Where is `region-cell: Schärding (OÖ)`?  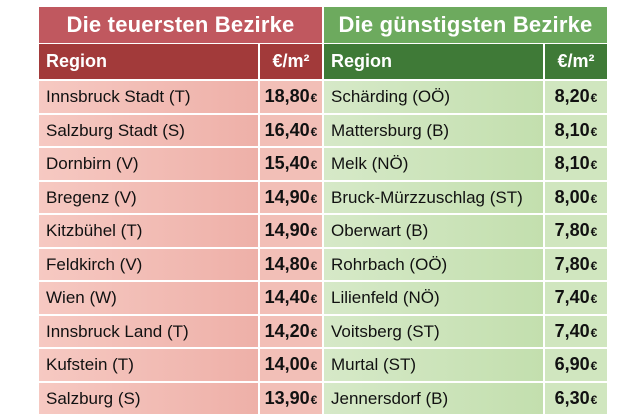 region-cell: Schärding (OÖ) is located at coordinates (433, 97).